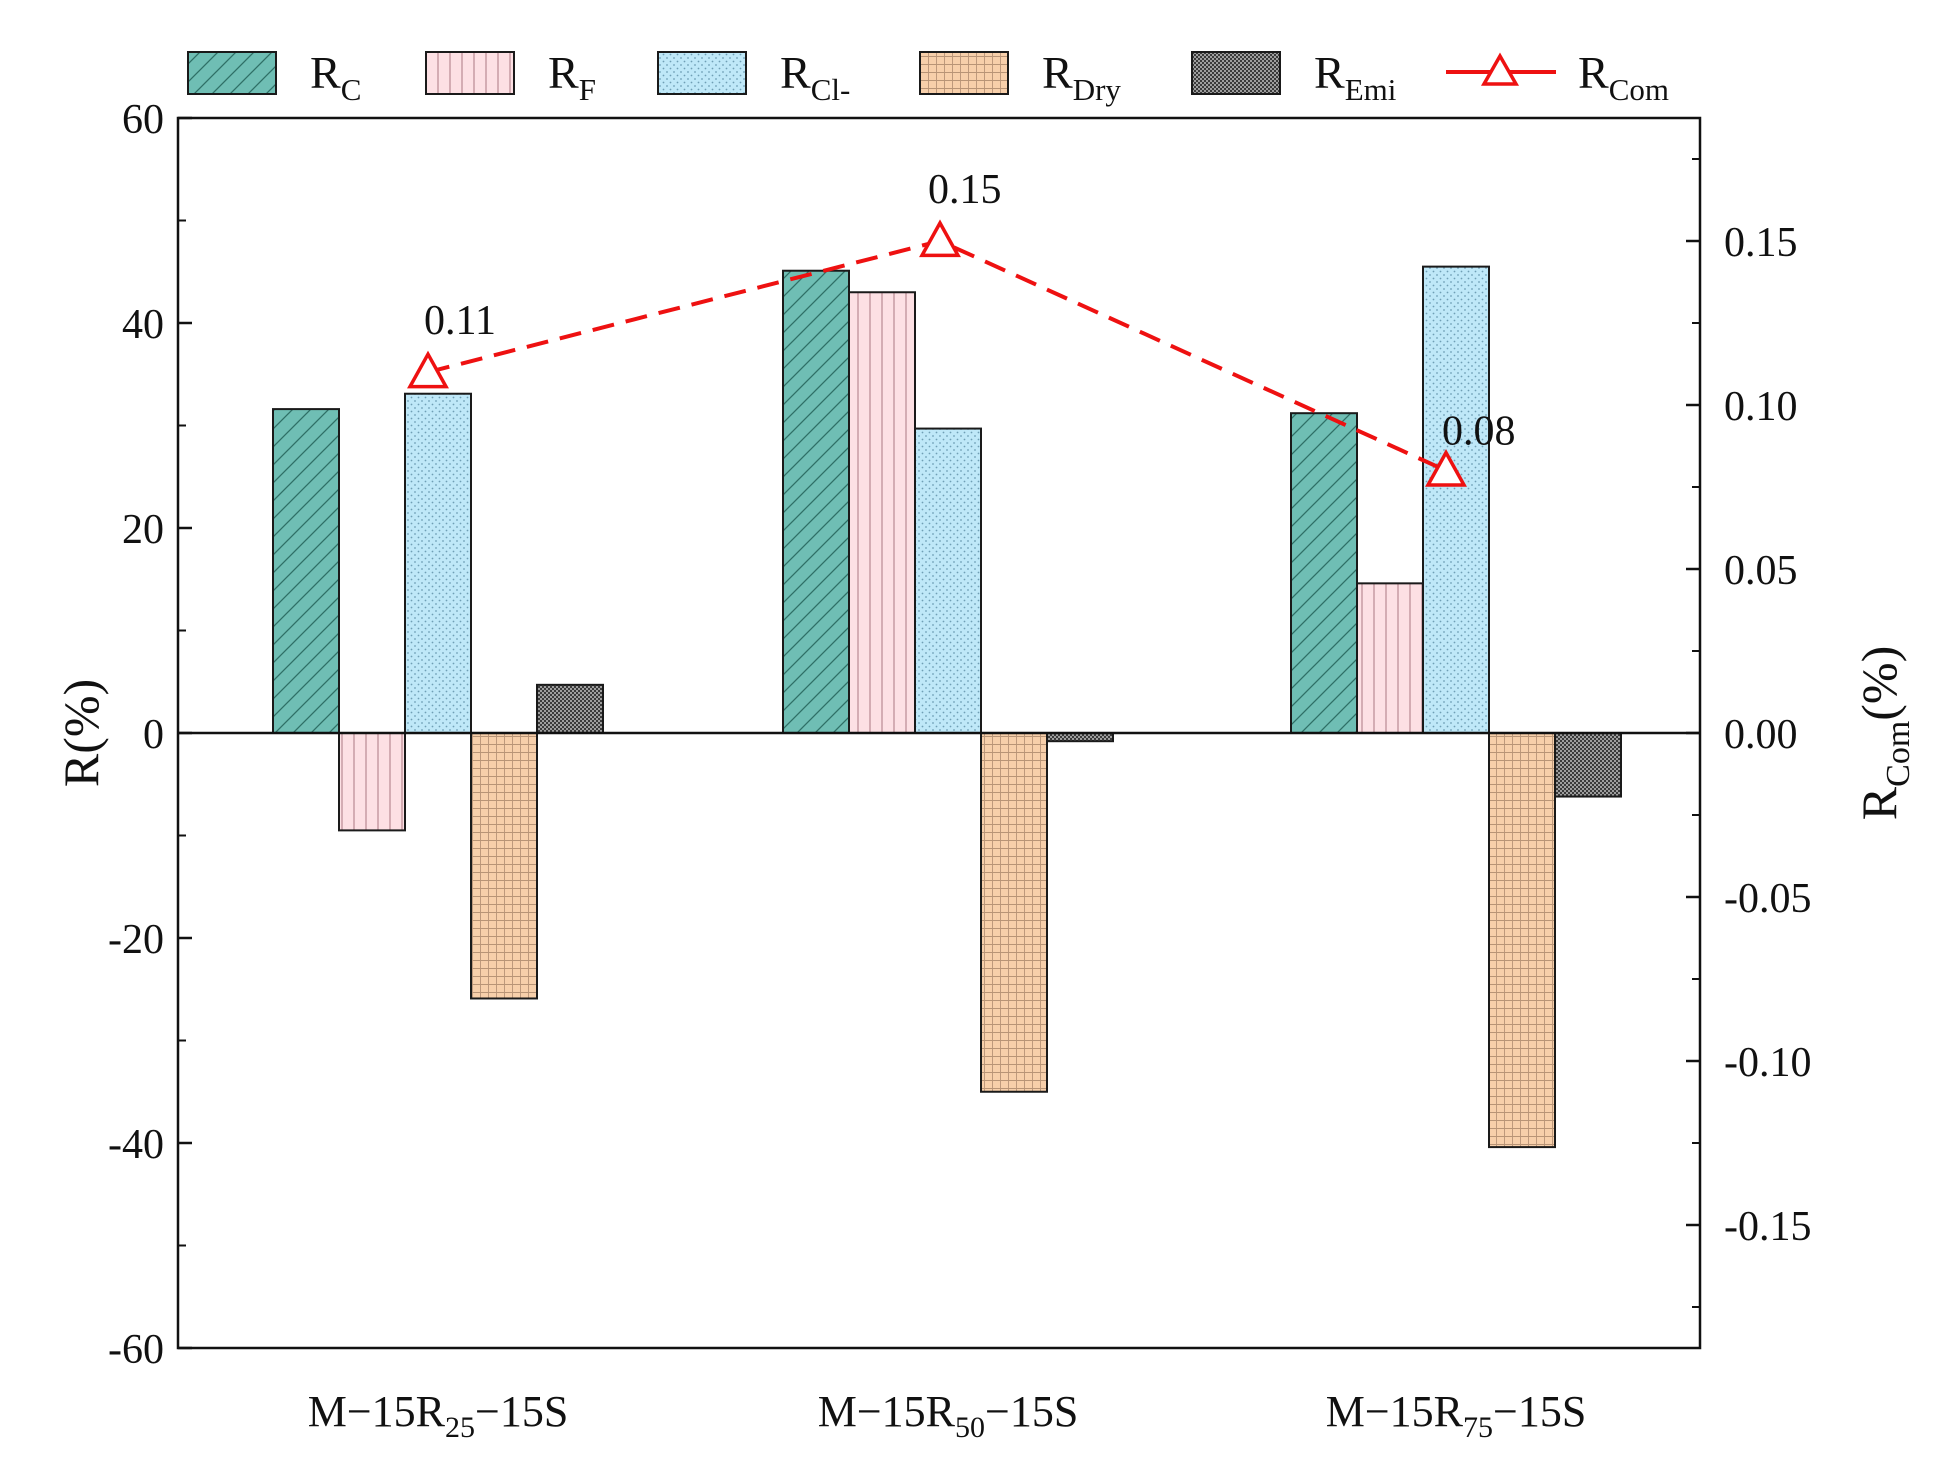 This screenshot has height=1472, width=1960. What do you see at coordinates (143, 325) in the screenshot?
I see `y-tick-label: 40` at bounding box center [143, 325].